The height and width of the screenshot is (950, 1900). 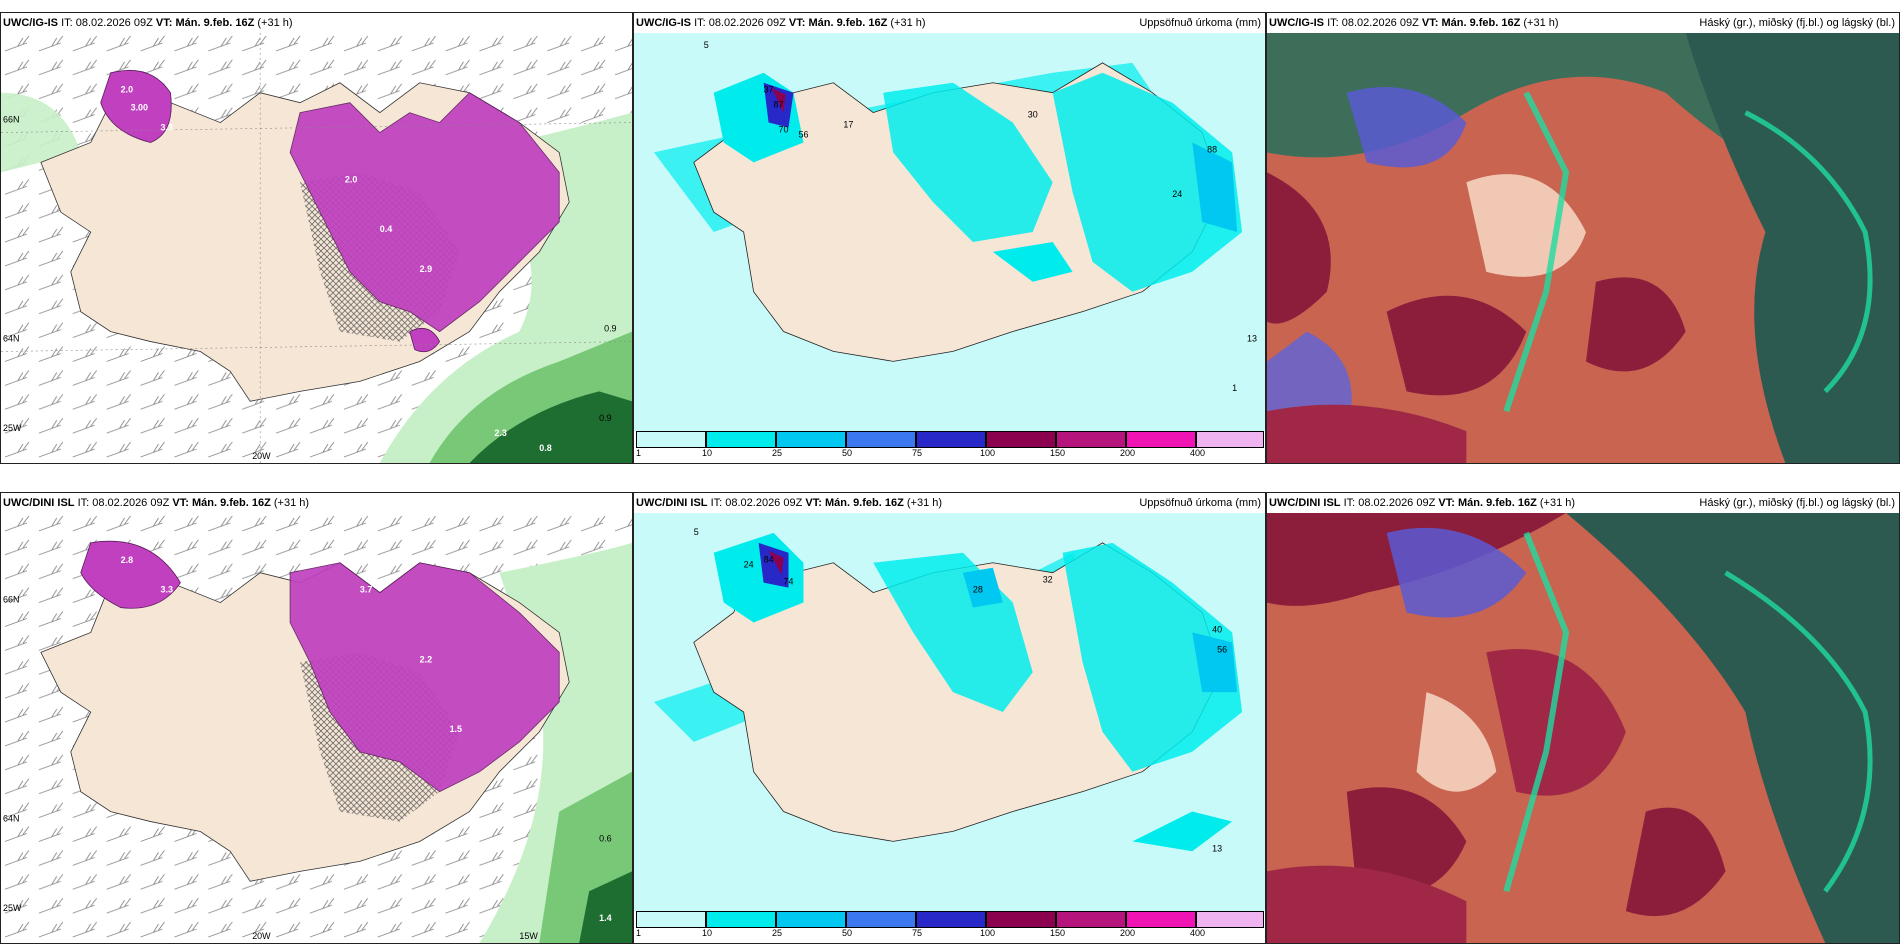 What do you see at coordinates (789, 582) in the screenshot?
I see `value-label: 74` at bounding box center [789, 582].